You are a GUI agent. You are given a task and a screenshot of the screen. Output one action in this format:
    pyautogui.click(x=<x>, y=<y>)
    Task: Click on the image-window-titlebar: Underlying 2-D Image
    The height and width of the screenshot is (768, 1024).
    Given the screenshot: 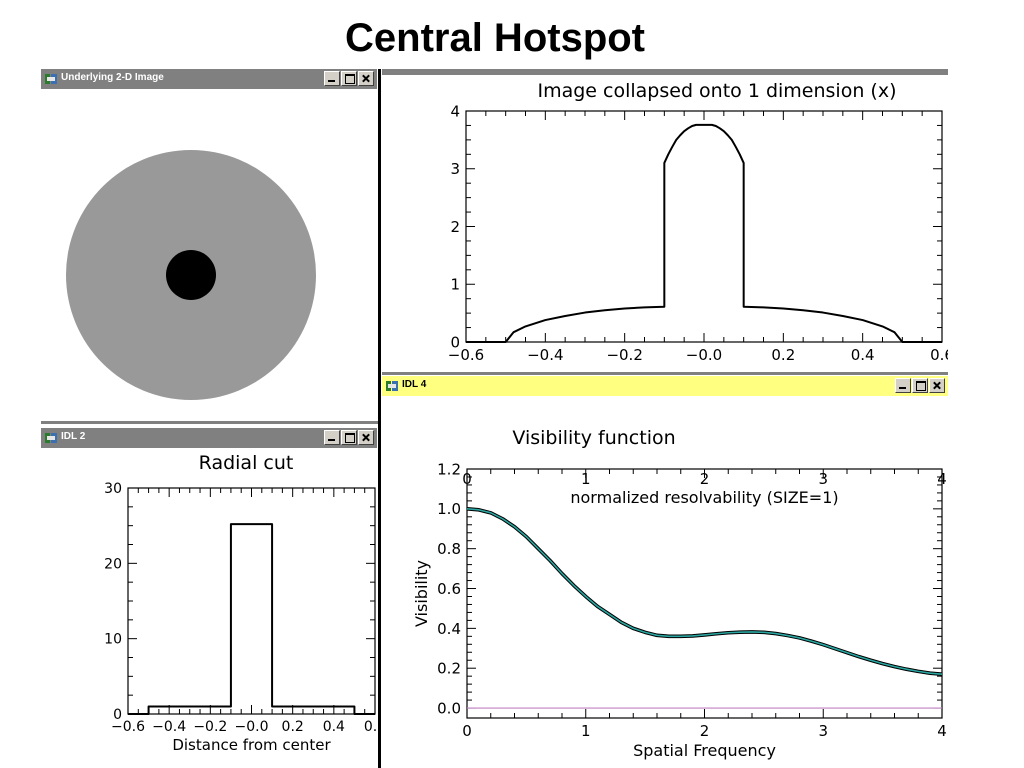 What is the action you would take?
    pyautogui.click(x=209, y=79)
    